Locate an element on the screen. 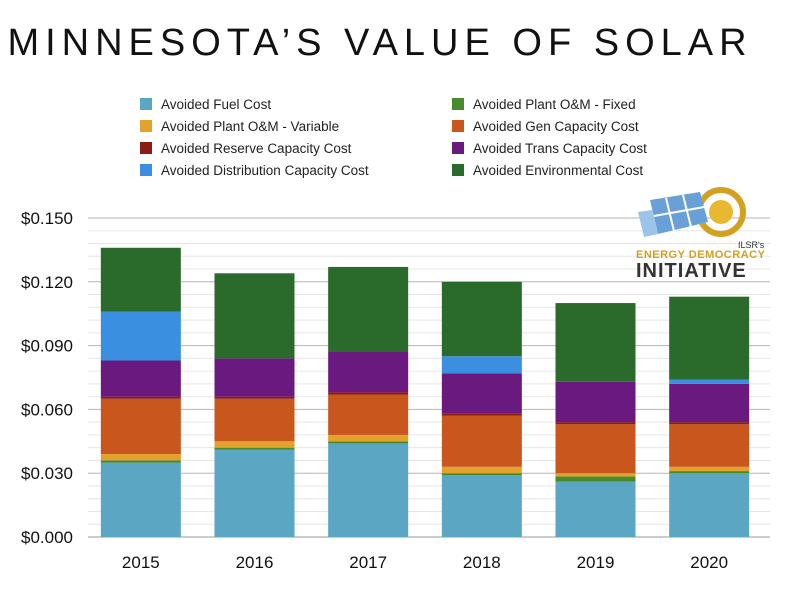 This screenshot has height=600, width=800. solar-panel-sun-icon is located at coordinates (692, 212).